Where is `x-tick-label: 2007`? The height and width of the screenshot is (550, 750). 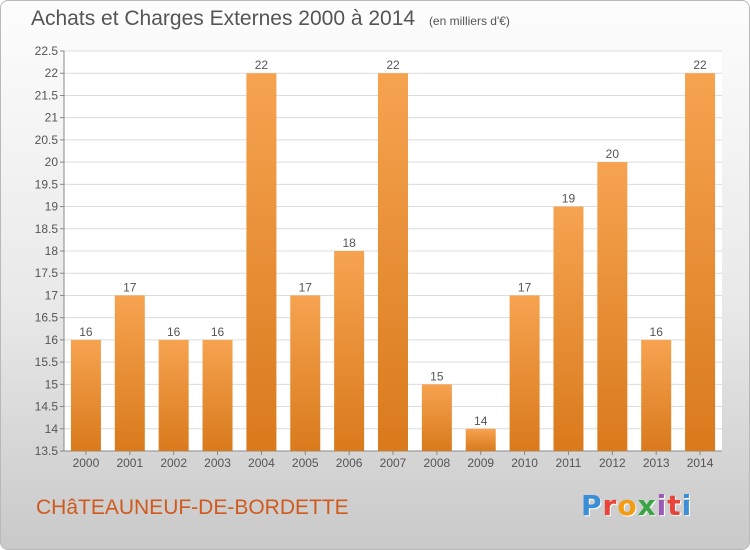 x-tick-label: 2007 is located at coordinates (393, 463).